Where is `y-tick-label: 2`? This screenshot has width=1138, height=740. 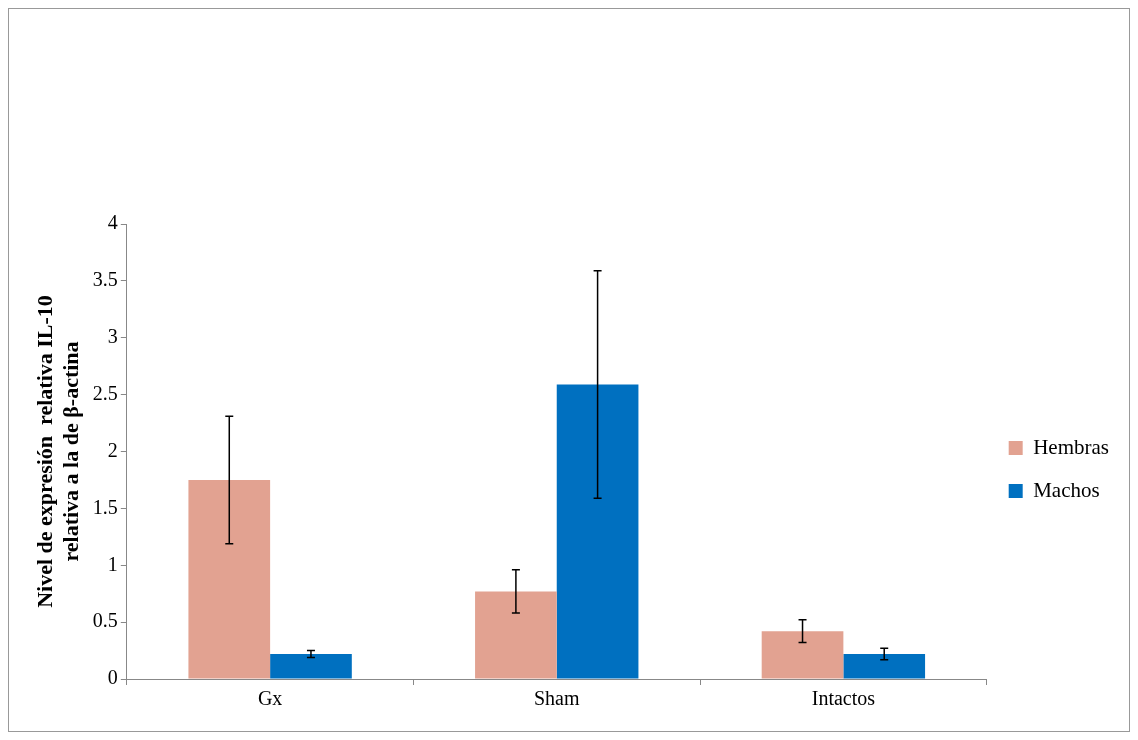
y-tick-label: 2 is located at coordinates (112, 449).